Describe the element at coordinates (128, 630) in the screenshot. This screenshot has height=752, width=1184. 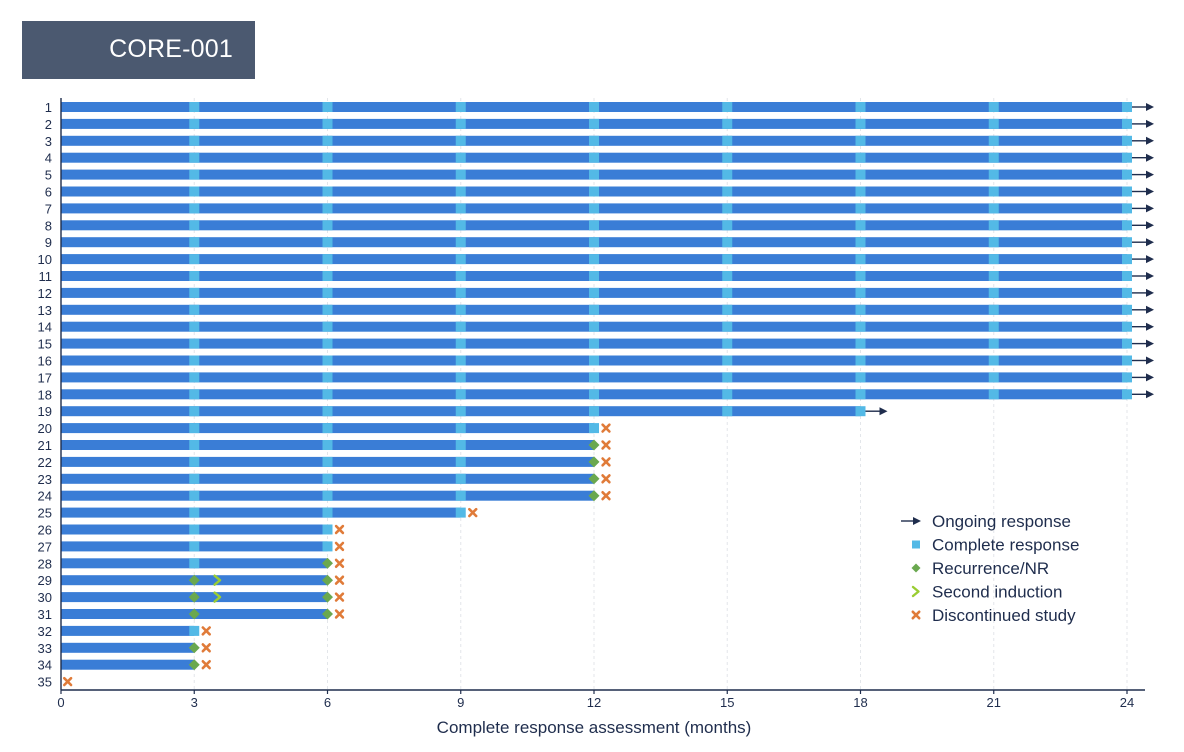
I see `response-bar` at that location.